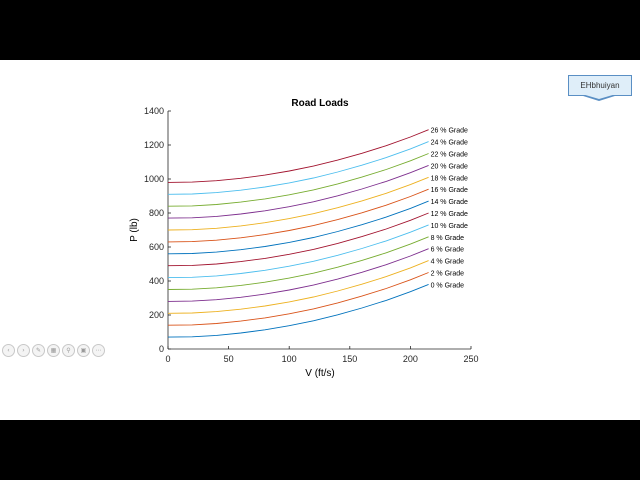 This screenshot has width=640, height=480. Describe the element at coordinates (599, 96) in the screenshot. I see `author-badge-tip-fill` at that location.